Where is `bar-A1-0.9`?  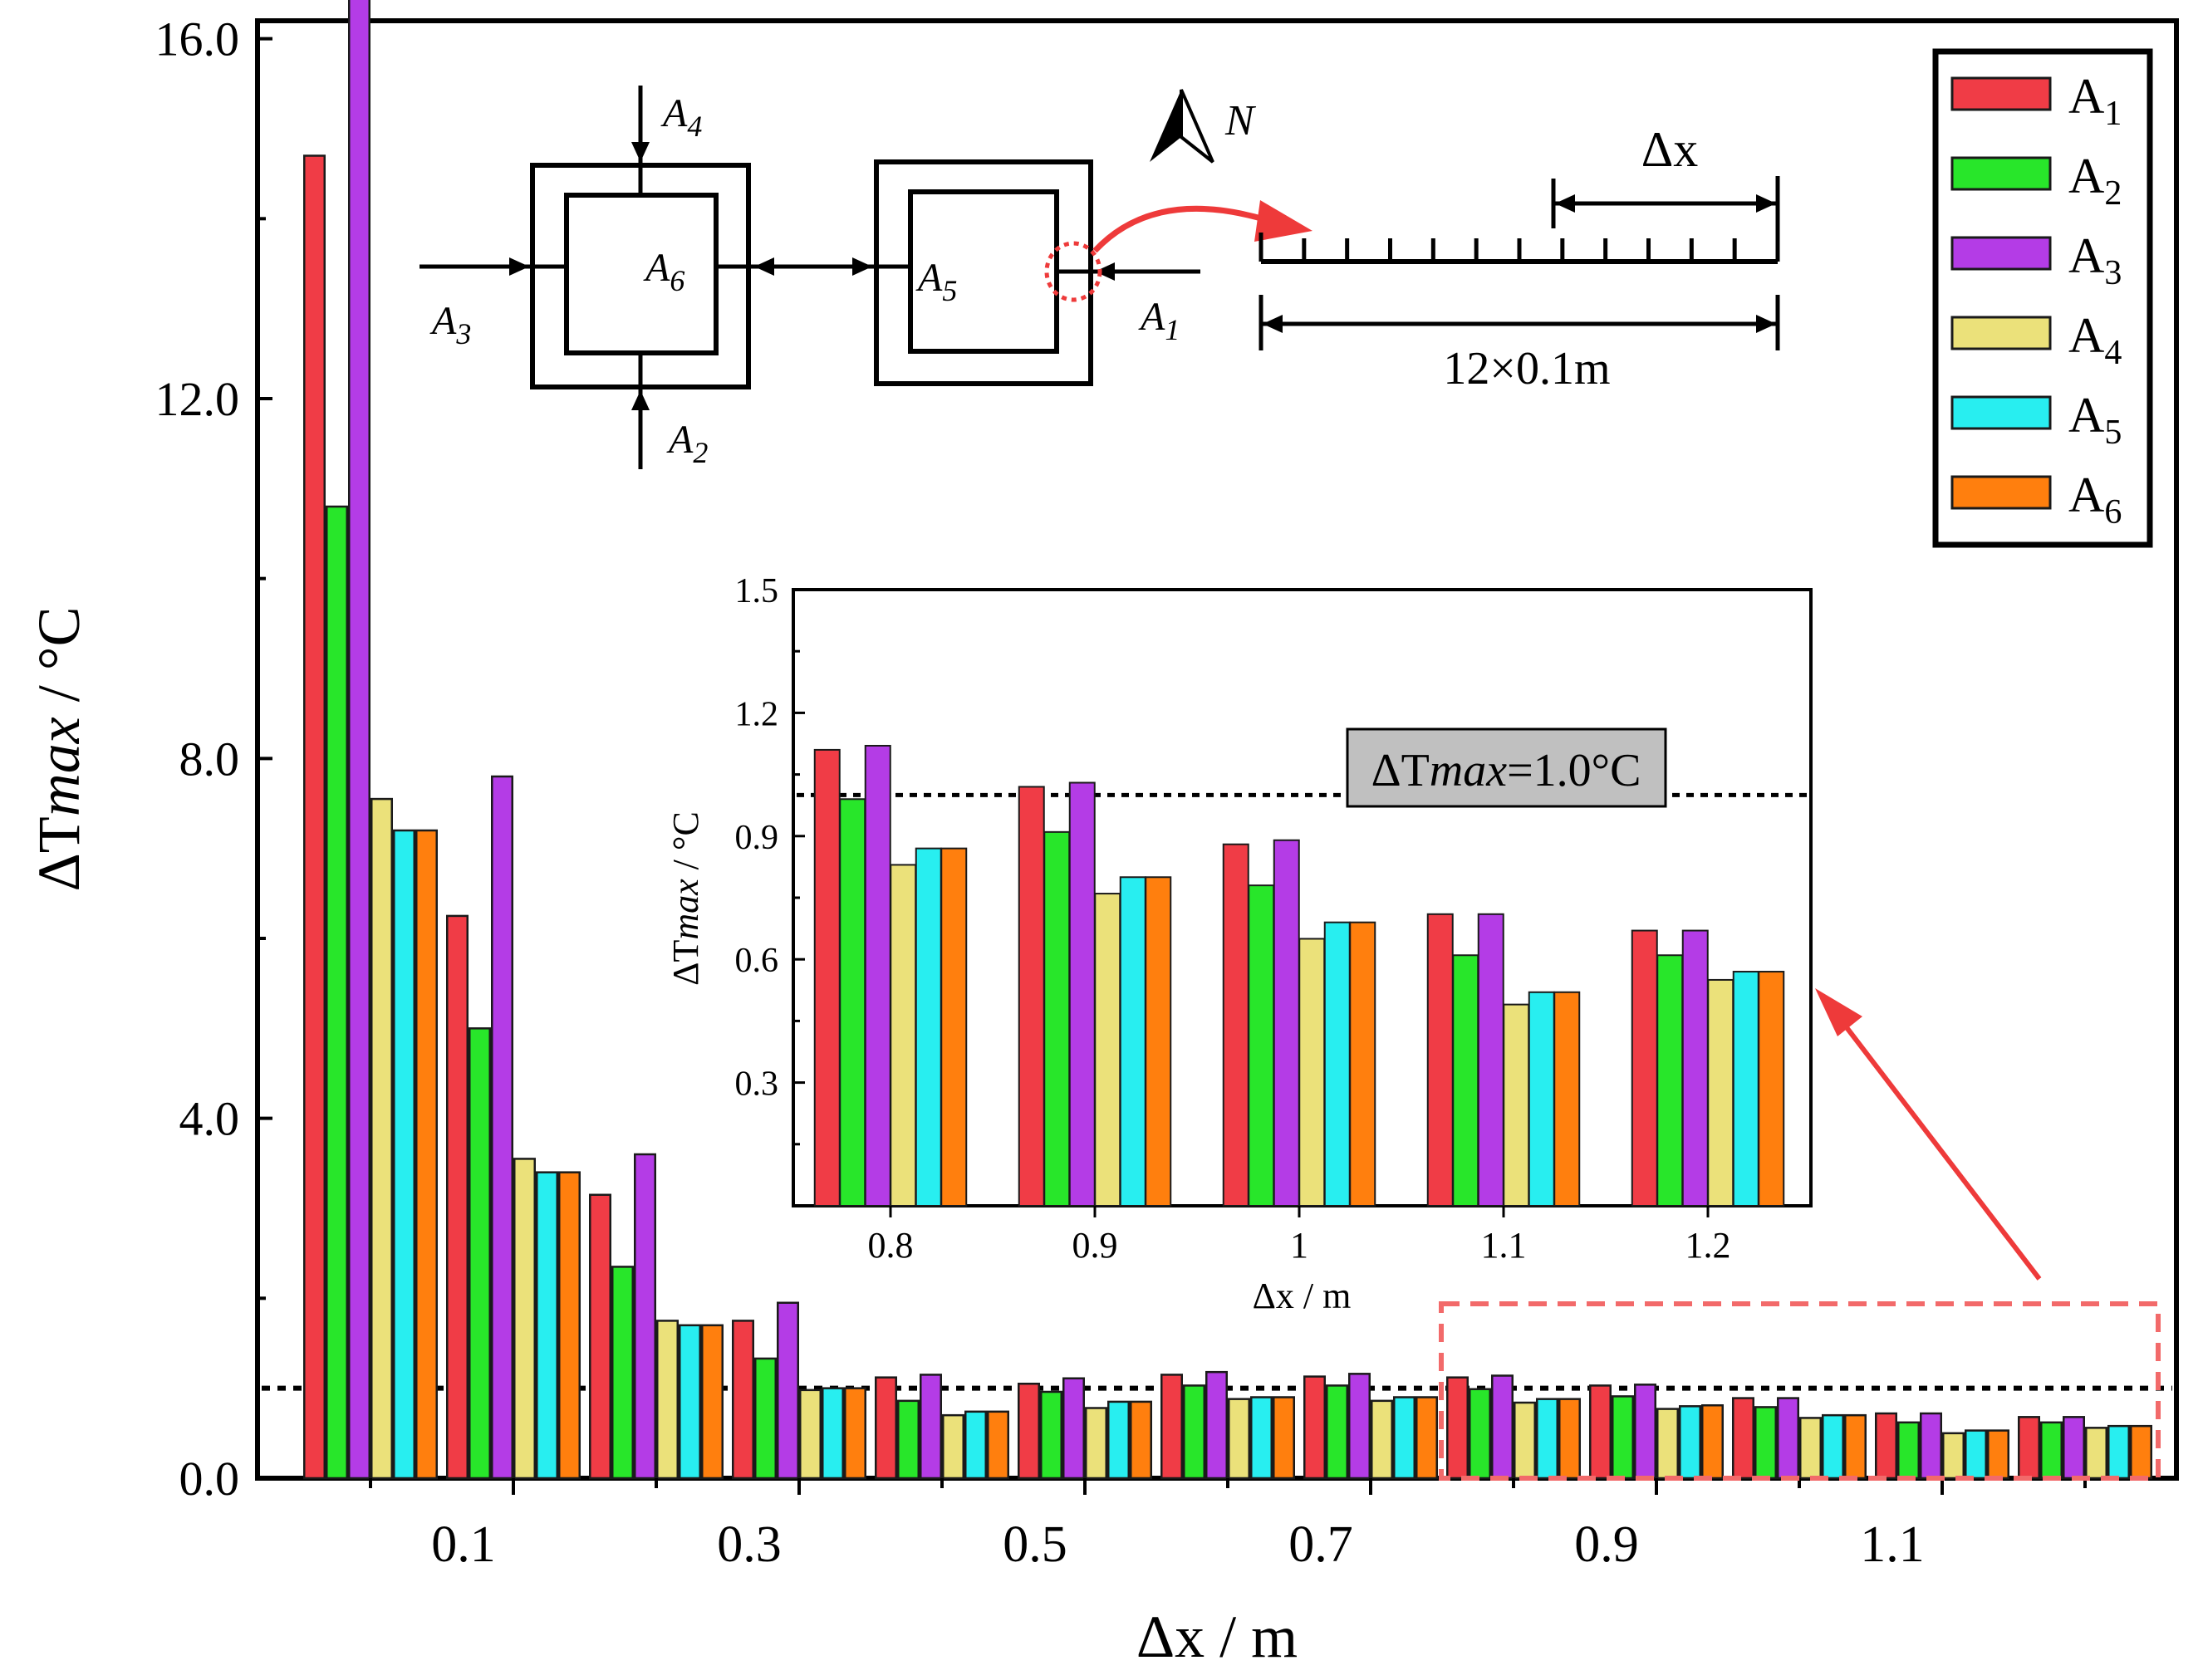
bar-A1-0.9 is located at coordinates (1600, 1432).